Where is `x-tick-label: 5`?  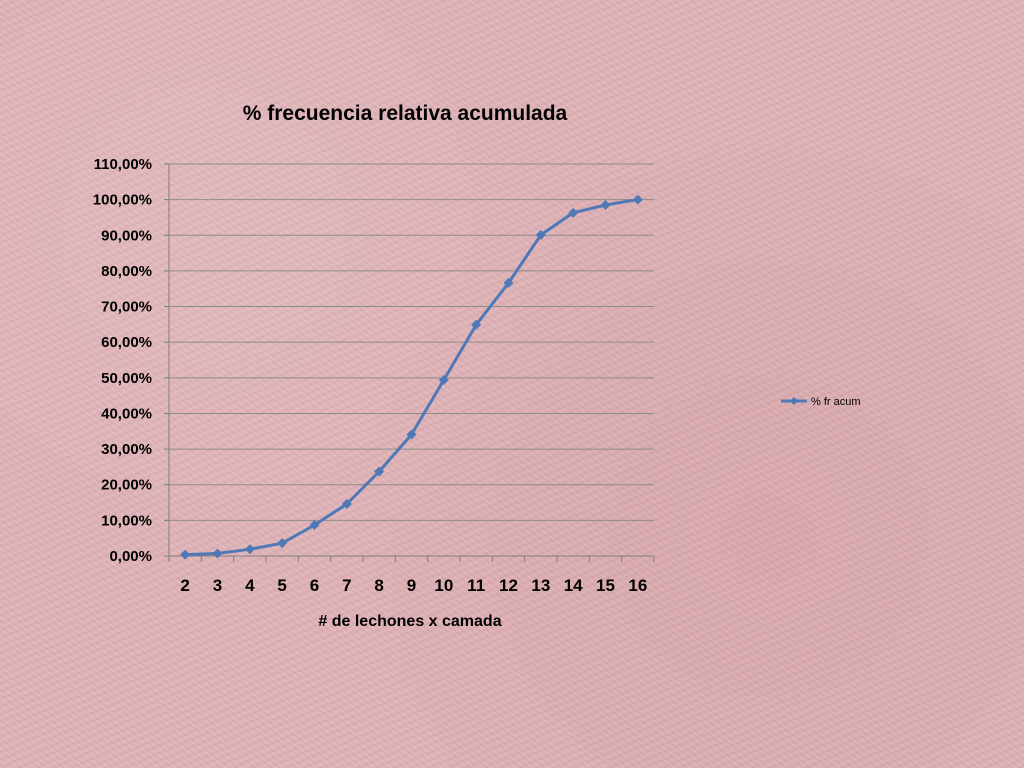 x-tick-label: 5 is located at coordinates (281, 585).